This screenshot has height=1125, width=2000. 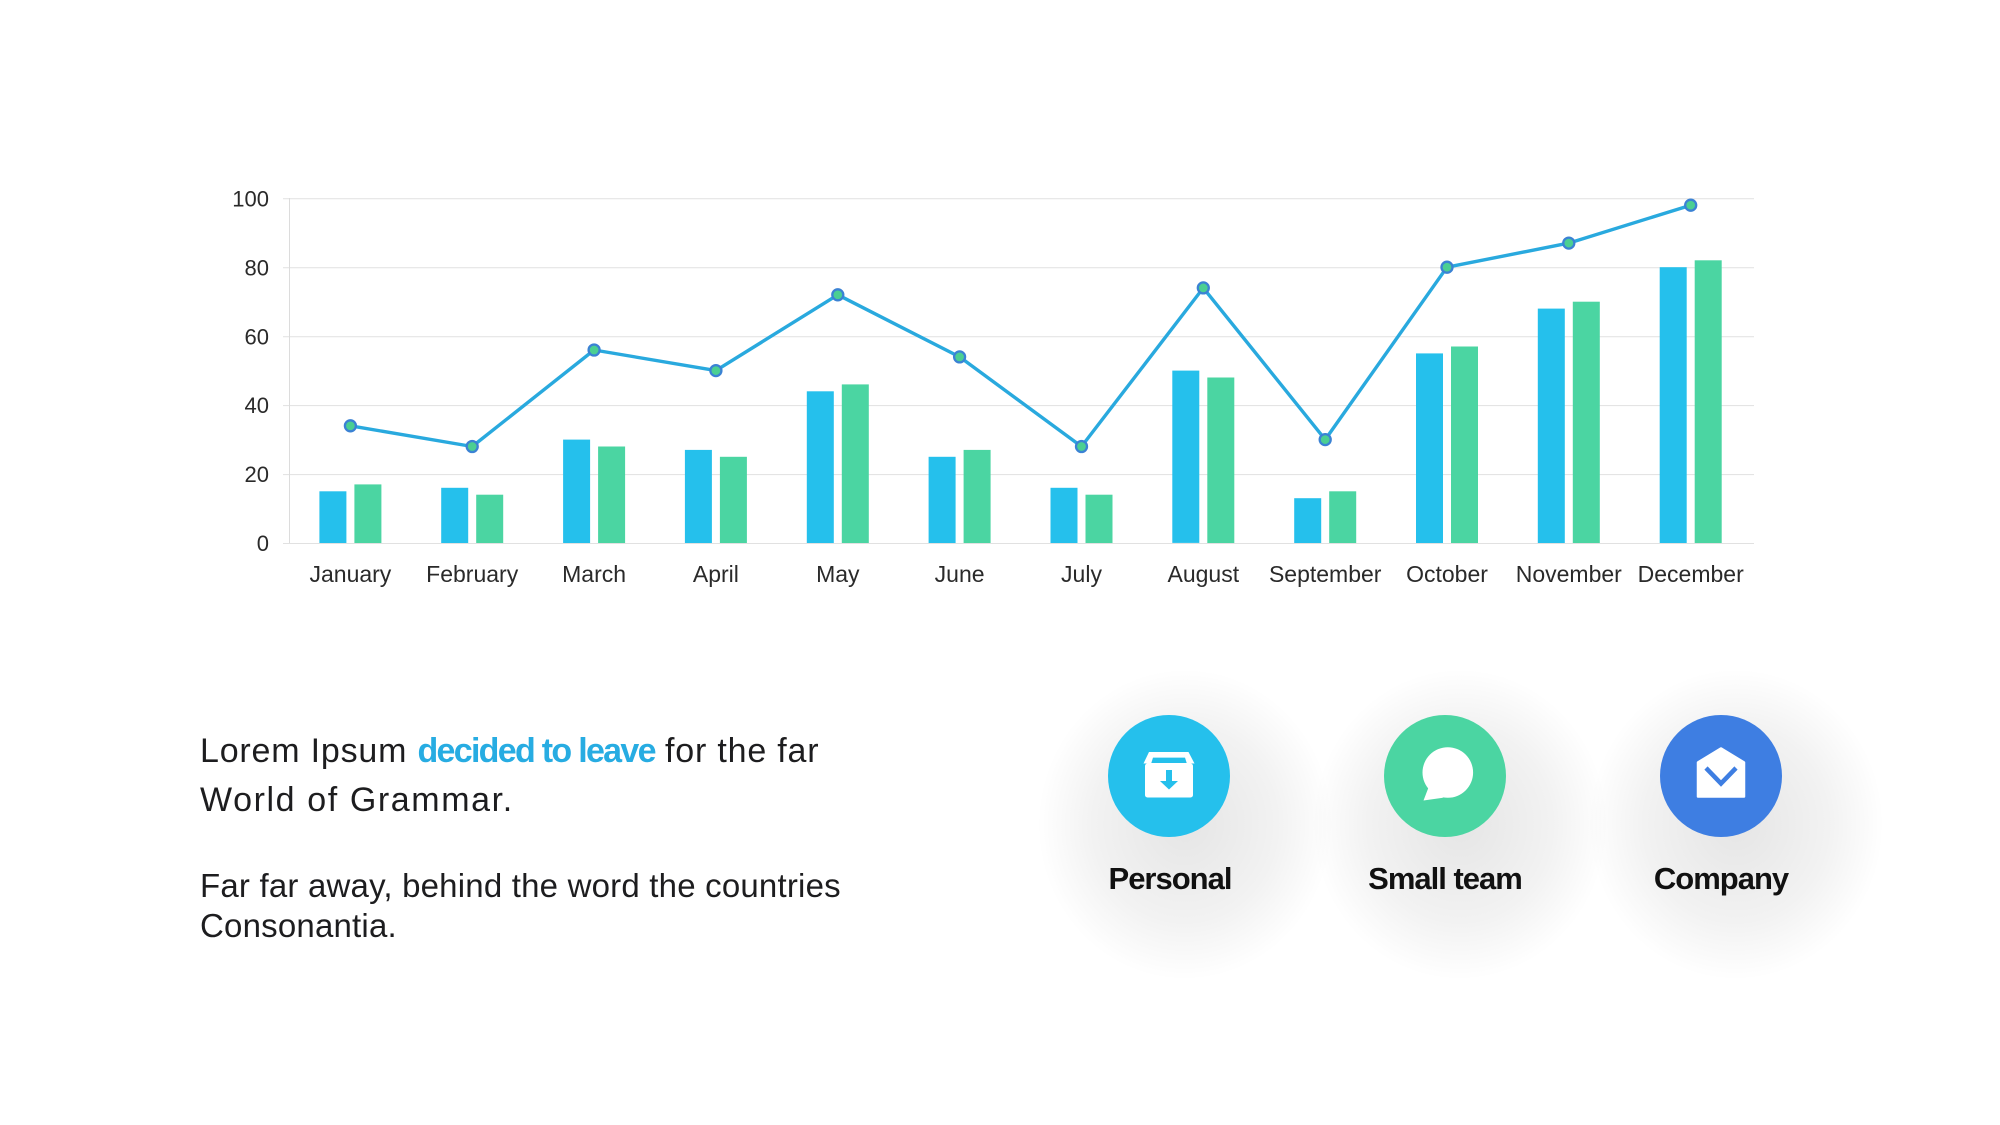 What do you see at coordinates (257, 405) in the screenshot?
I see `svg-text: 40` at bounding box center [257, 405].